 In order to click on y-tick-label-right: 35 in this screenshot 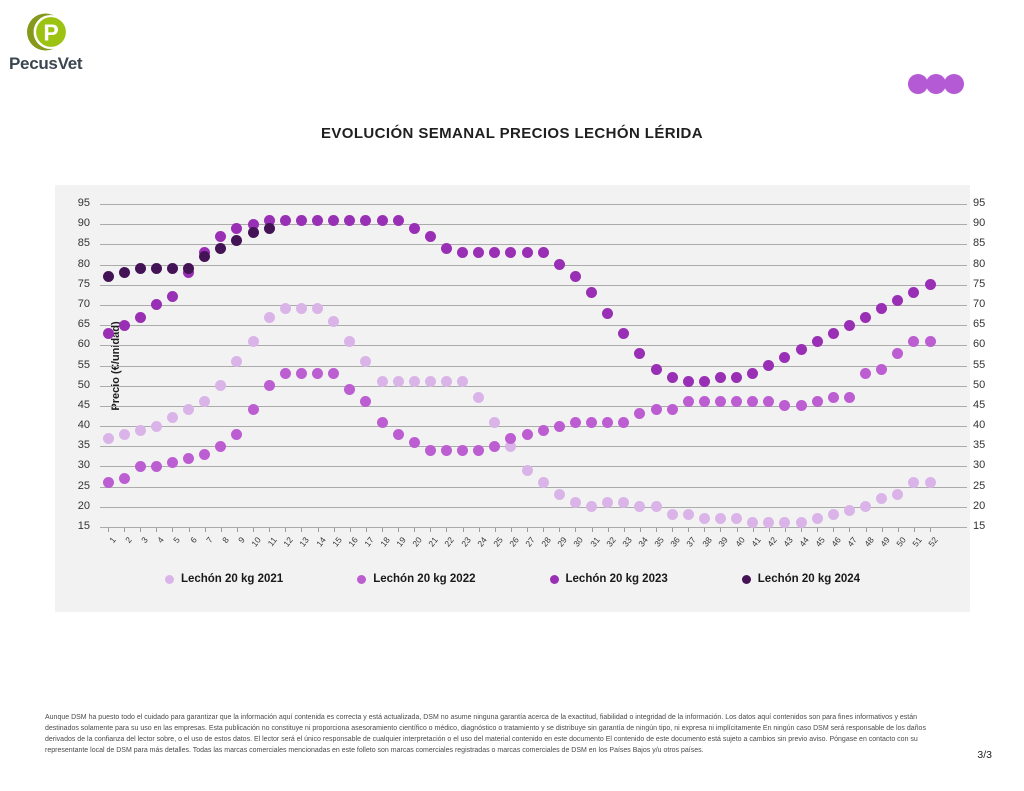, I will do `click(979, 445)`.